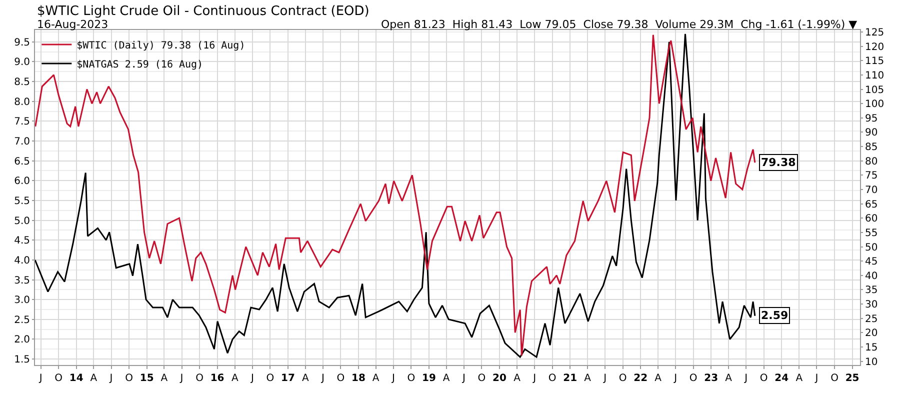  Describe the element at coordinates (871, 248) in the screenshot. I see `y2-tick-label: 50` at that location.